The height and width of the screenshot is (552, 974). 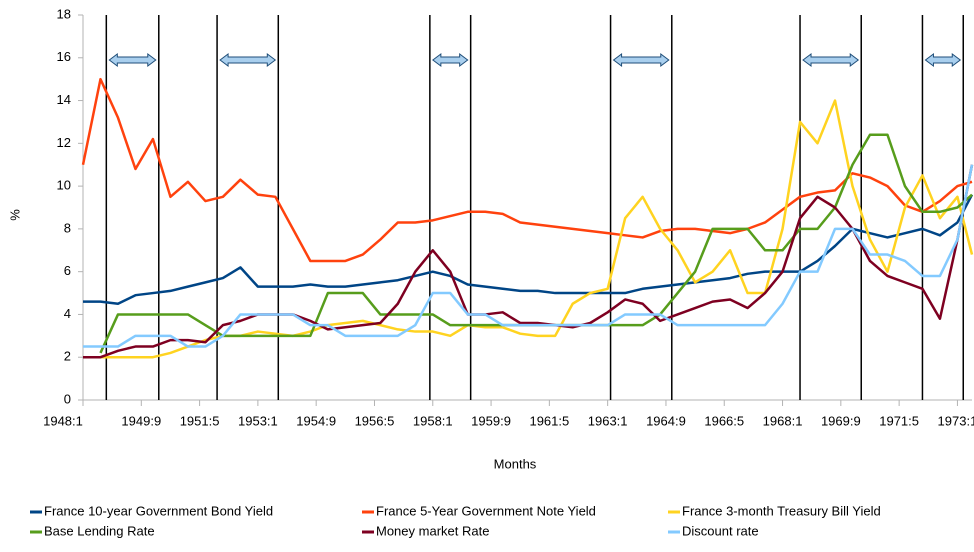 I want to click on y-axis-label: %, so click(x=14, y=215).